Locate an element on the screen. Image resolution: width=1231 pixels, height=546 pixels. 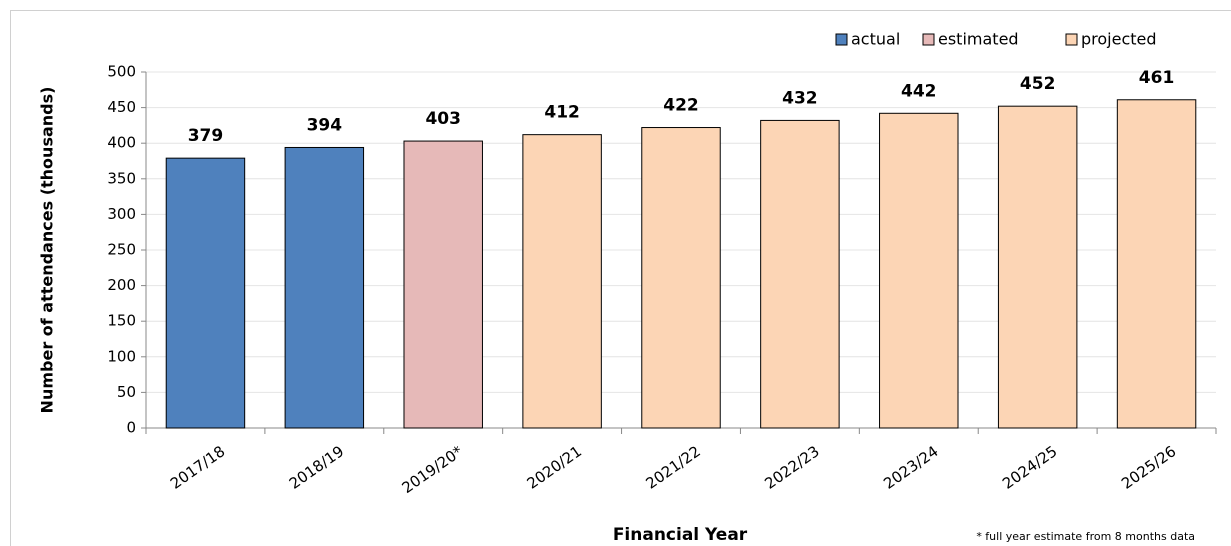
y-axis-label: Number of attendances (thousands) is located at coordinates (47, 250).